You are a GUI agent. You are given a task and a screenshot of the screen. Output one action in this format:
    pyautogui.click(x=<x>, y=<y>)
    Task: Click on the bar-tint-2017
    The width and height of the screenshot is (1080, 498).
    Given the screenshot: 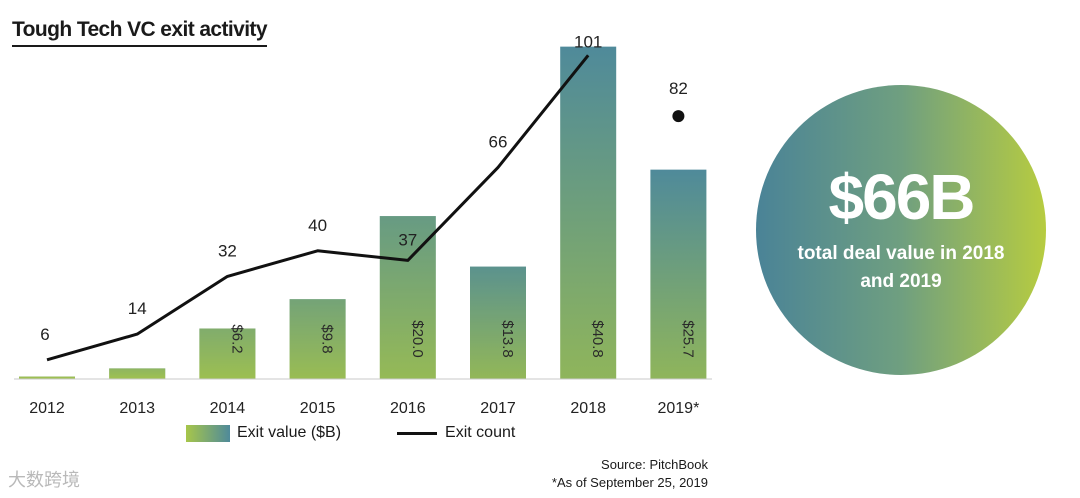 What is the action you would take?
    pyautogui.click(x=498, y=322)
    